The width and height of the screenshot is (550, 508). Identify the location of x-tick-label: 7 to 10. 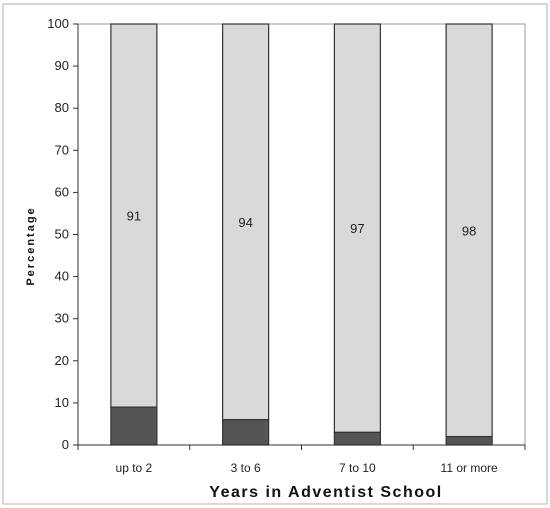
(357, 468).